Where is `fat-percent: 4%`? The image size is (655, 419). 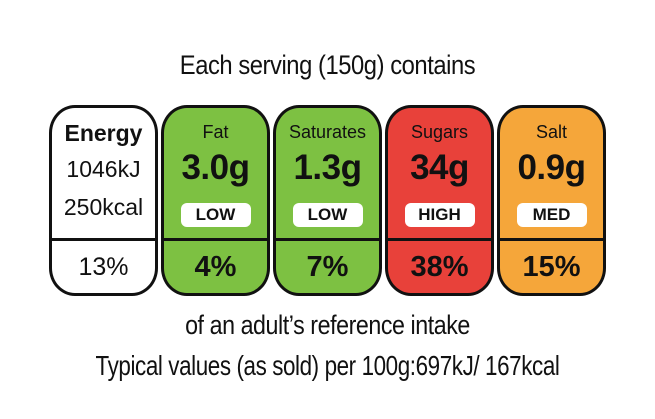 fat-percent: 4% is located at coordinates (215, 267).